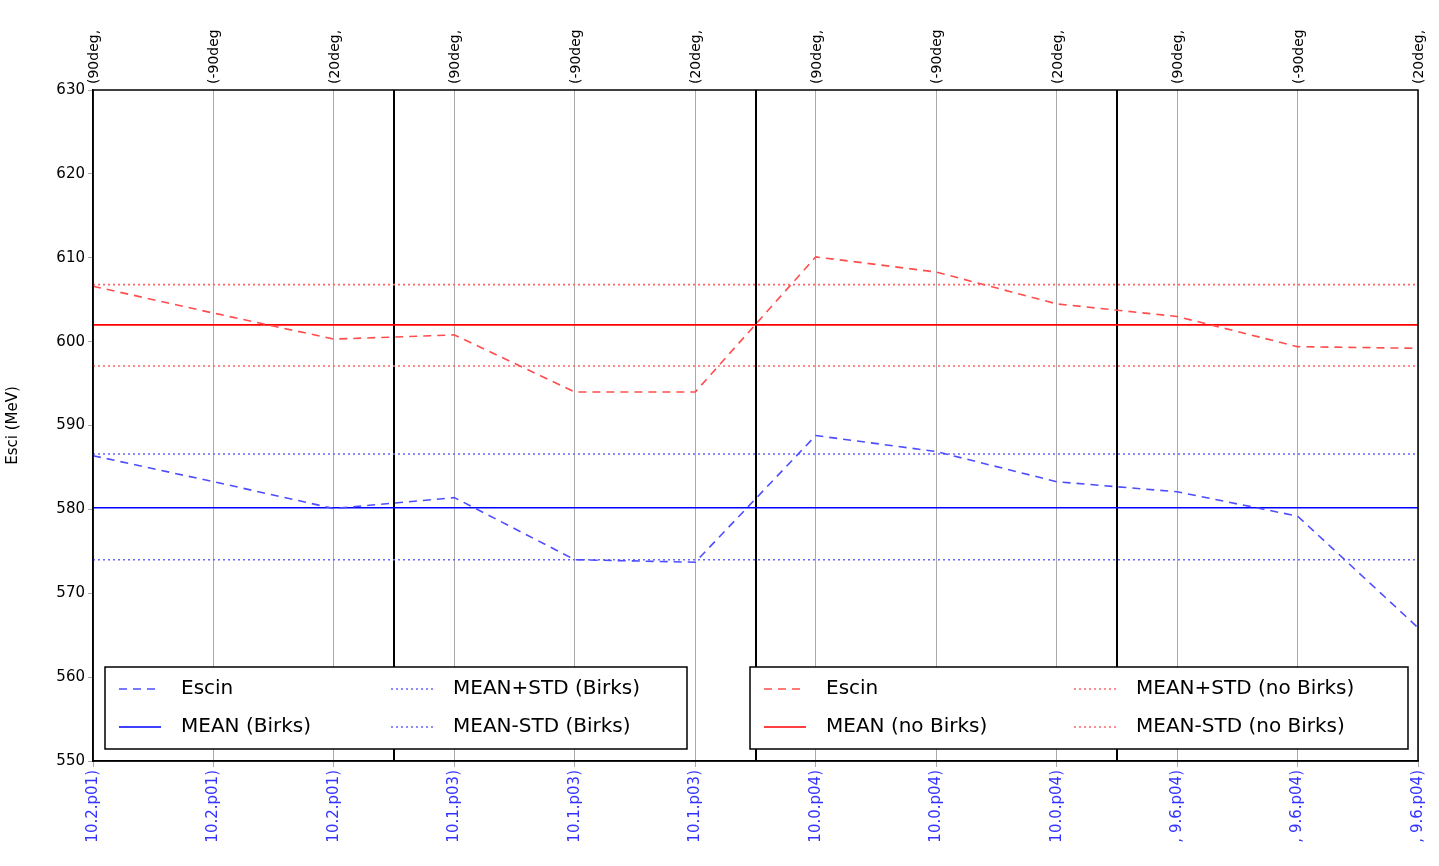  I want to click on y-tick-label: 630, so click(70, 88).